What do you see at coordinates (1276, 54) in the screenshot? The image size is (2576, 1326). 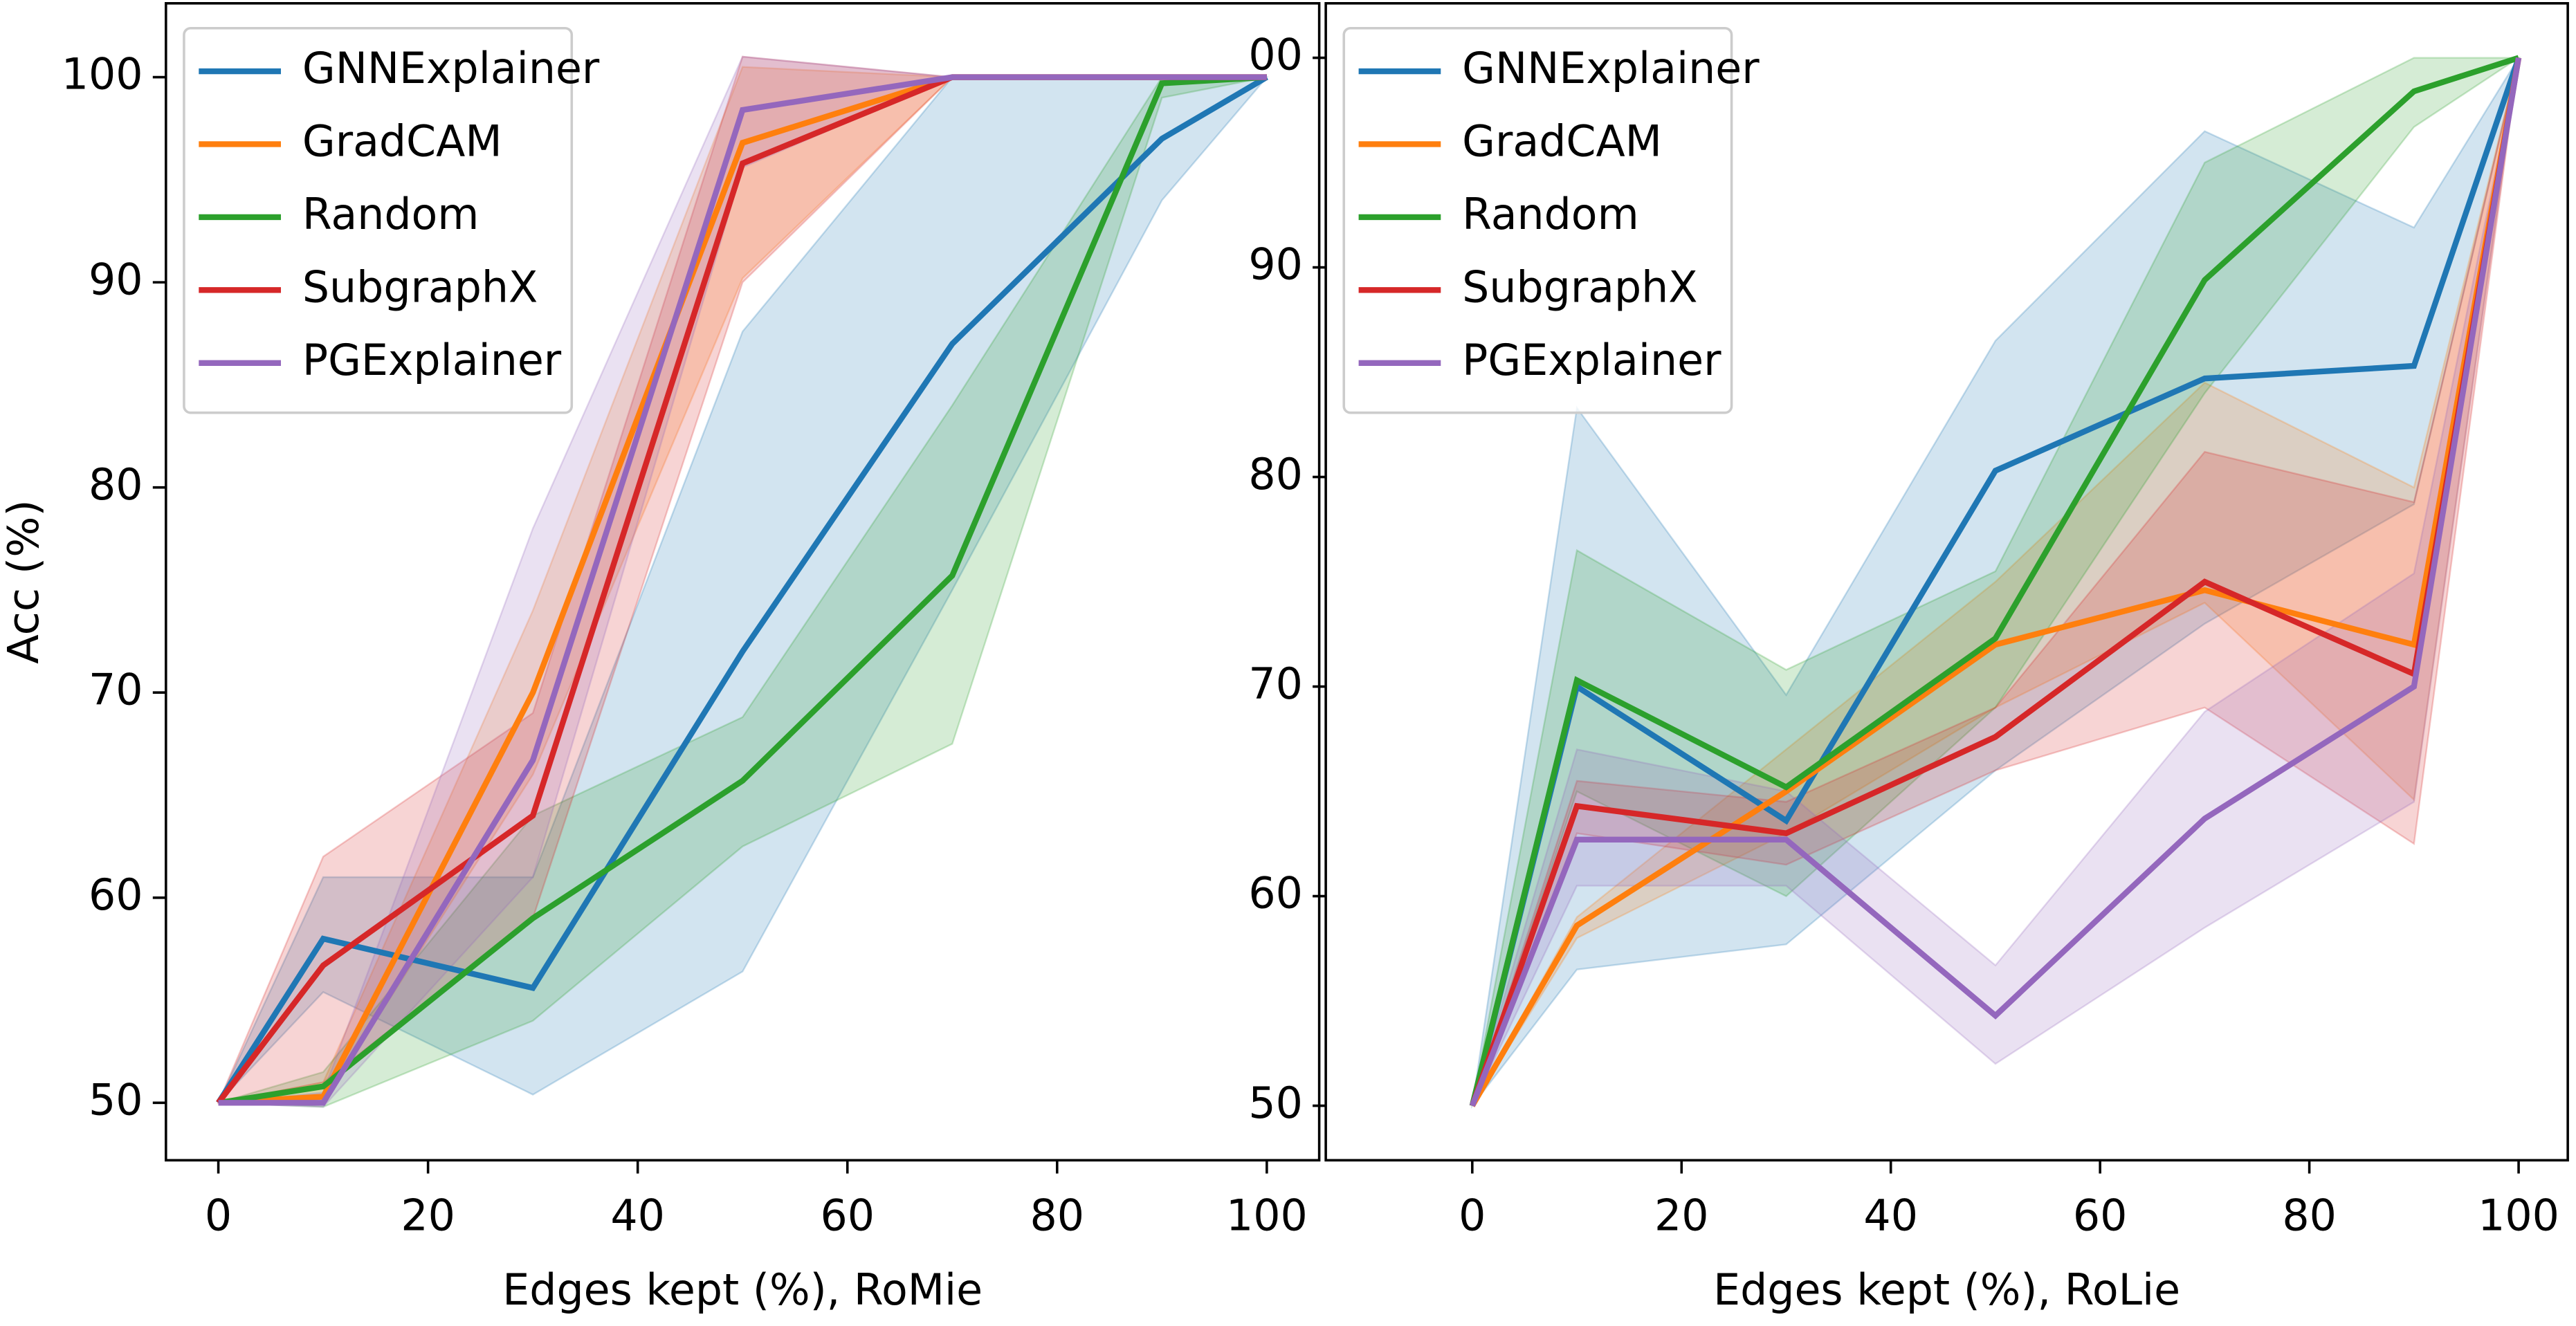 I see `y-tick-label: 00` at bounding box center [1276, 54].